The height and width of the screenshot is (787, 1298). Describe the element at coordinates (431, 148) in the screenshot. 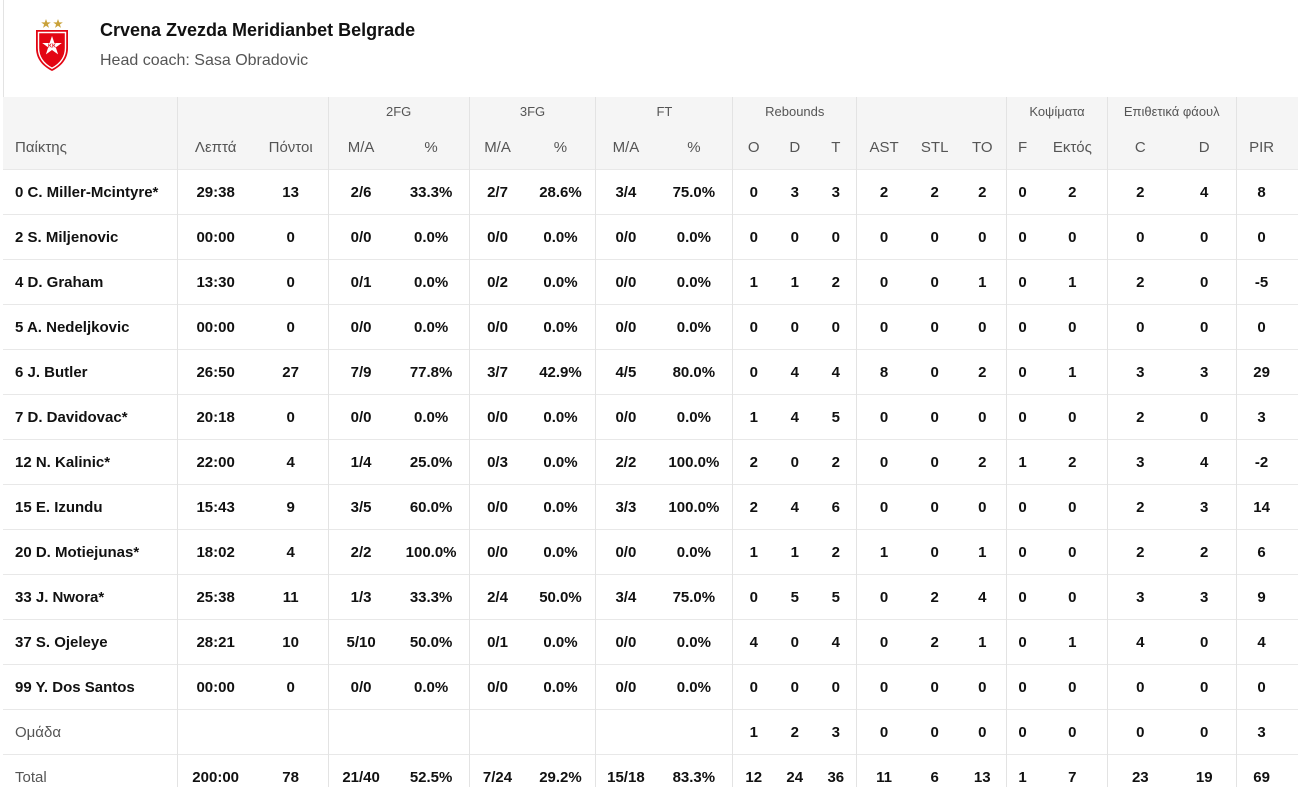

I see `column-header-fg2-pct: %` at that location.